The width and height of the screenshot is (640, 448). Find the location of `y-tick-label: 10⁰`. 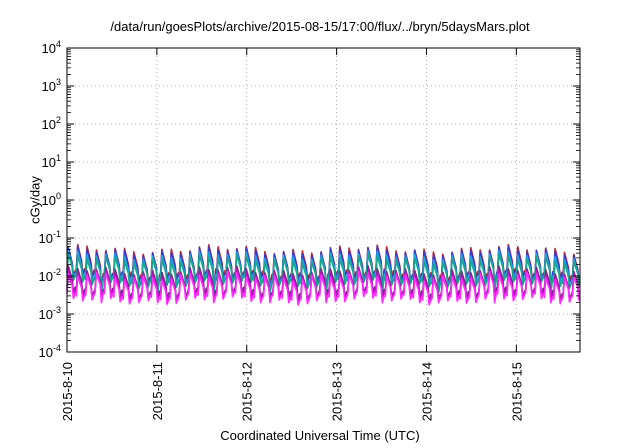

y-tick-label: 10⁰ is located at coordinates (51, 199).